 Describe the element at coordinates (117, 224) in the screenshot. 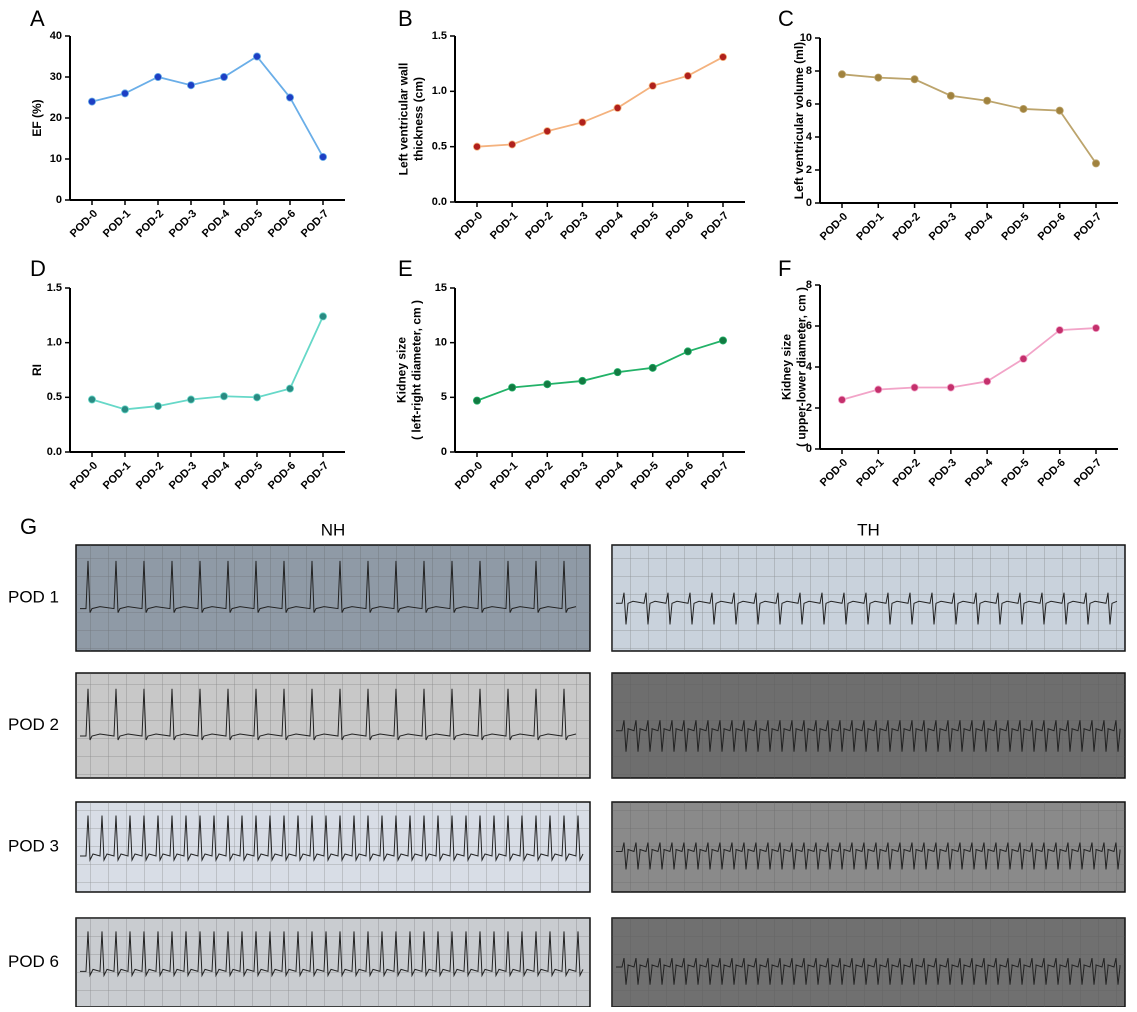

I see `x-tick-label: POD-1` at that location.